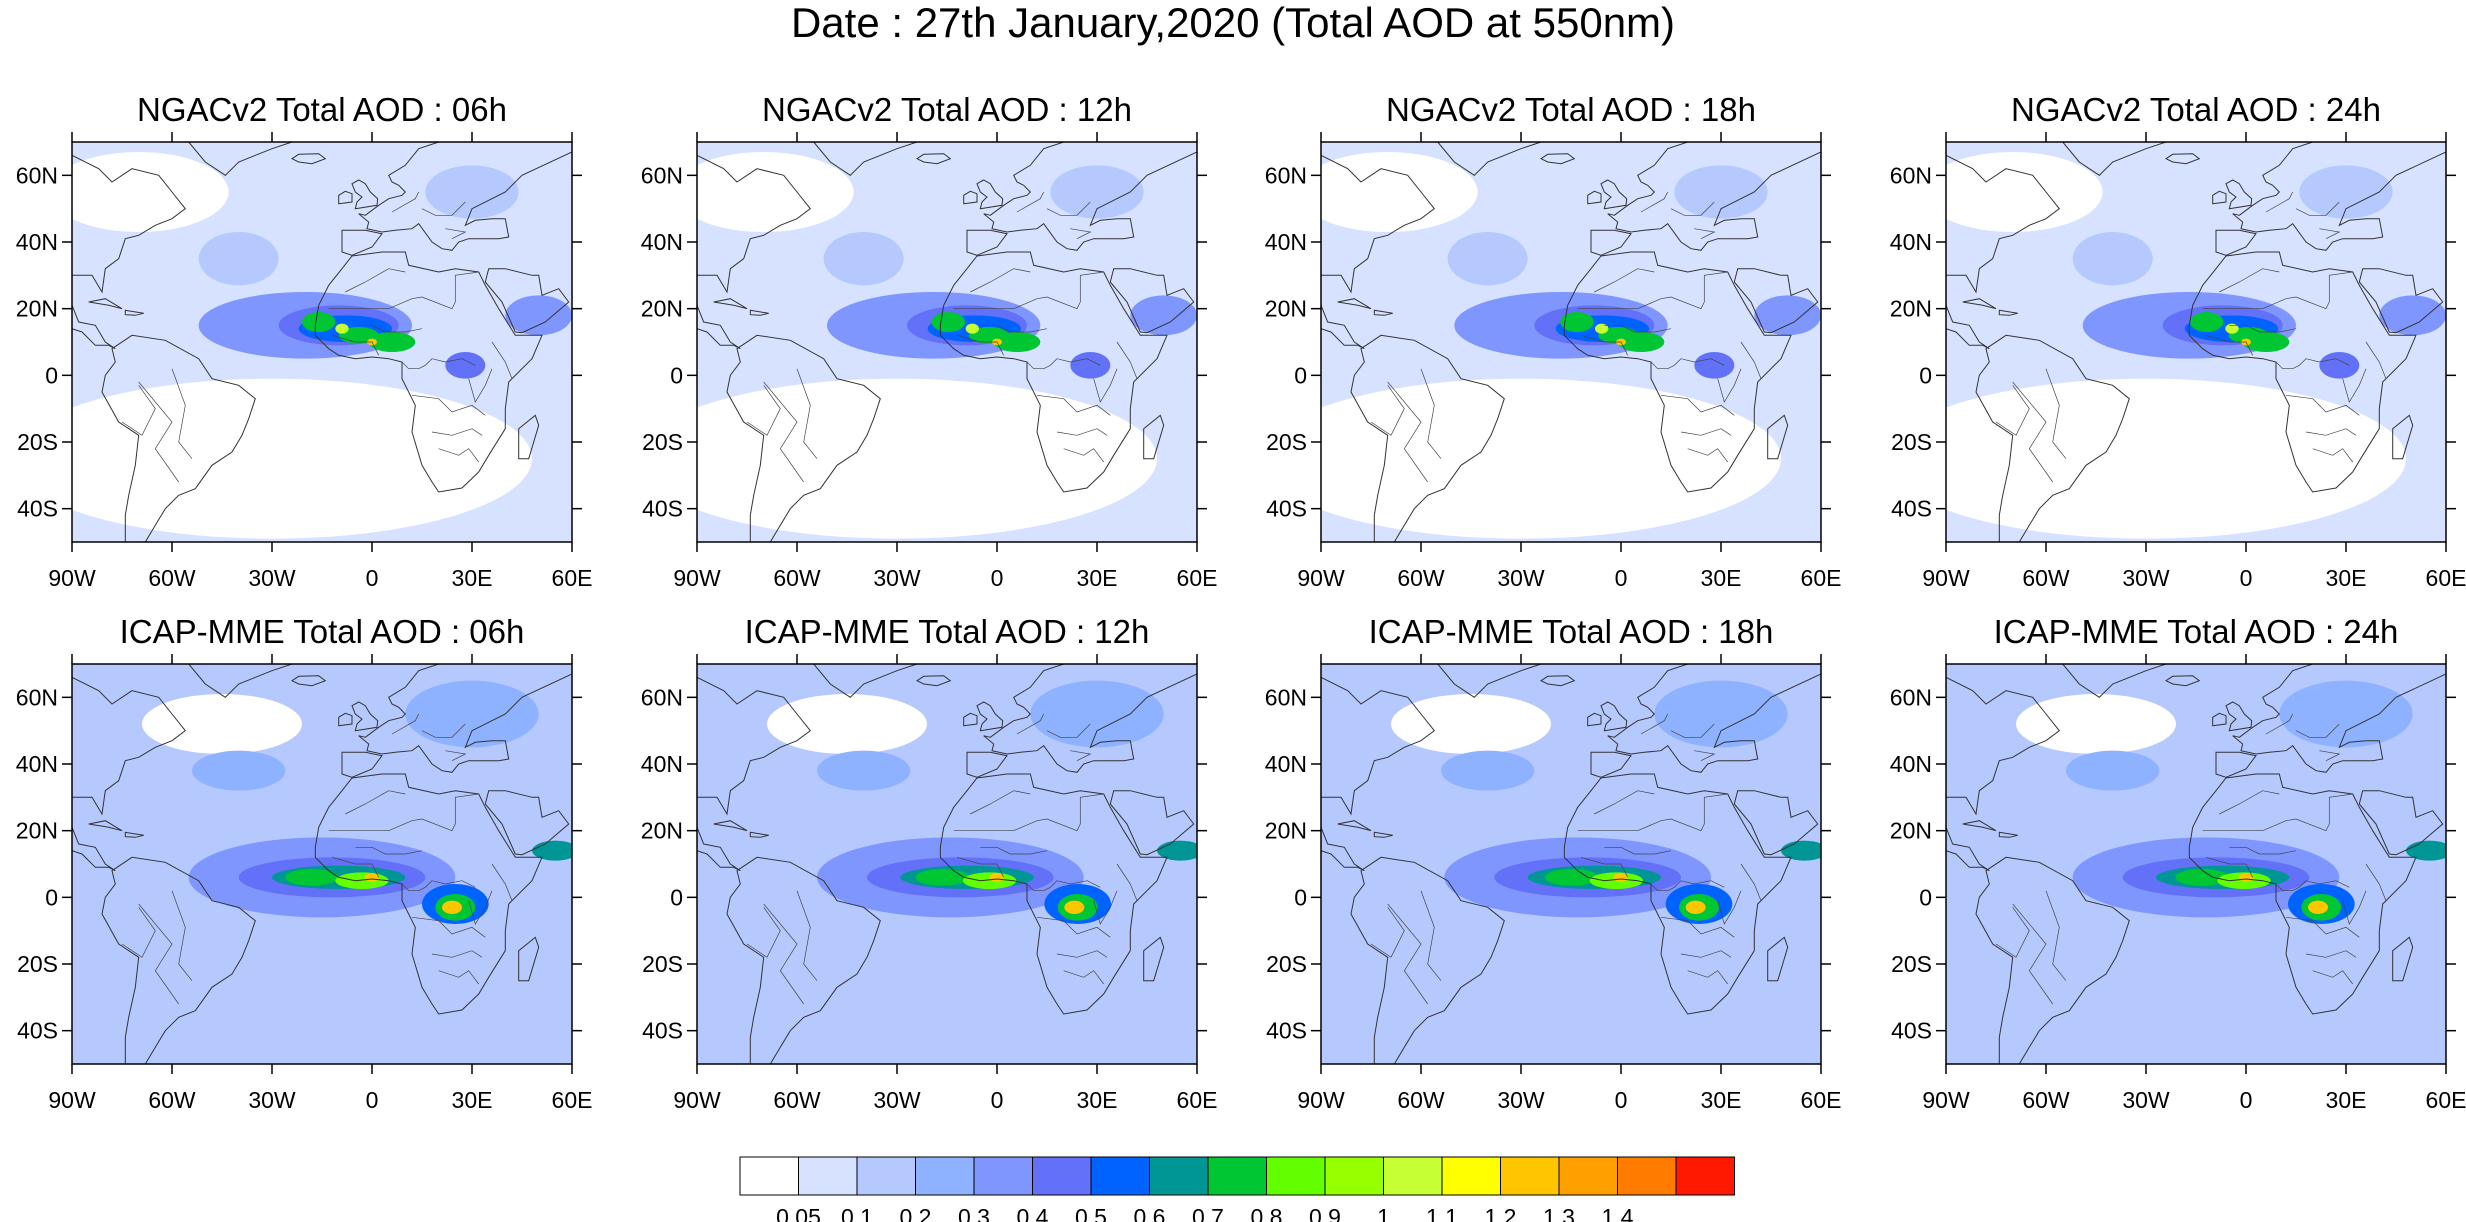  I want to click on panel-title: NGACv2 Total AOD : 12h, so click(947, 109).